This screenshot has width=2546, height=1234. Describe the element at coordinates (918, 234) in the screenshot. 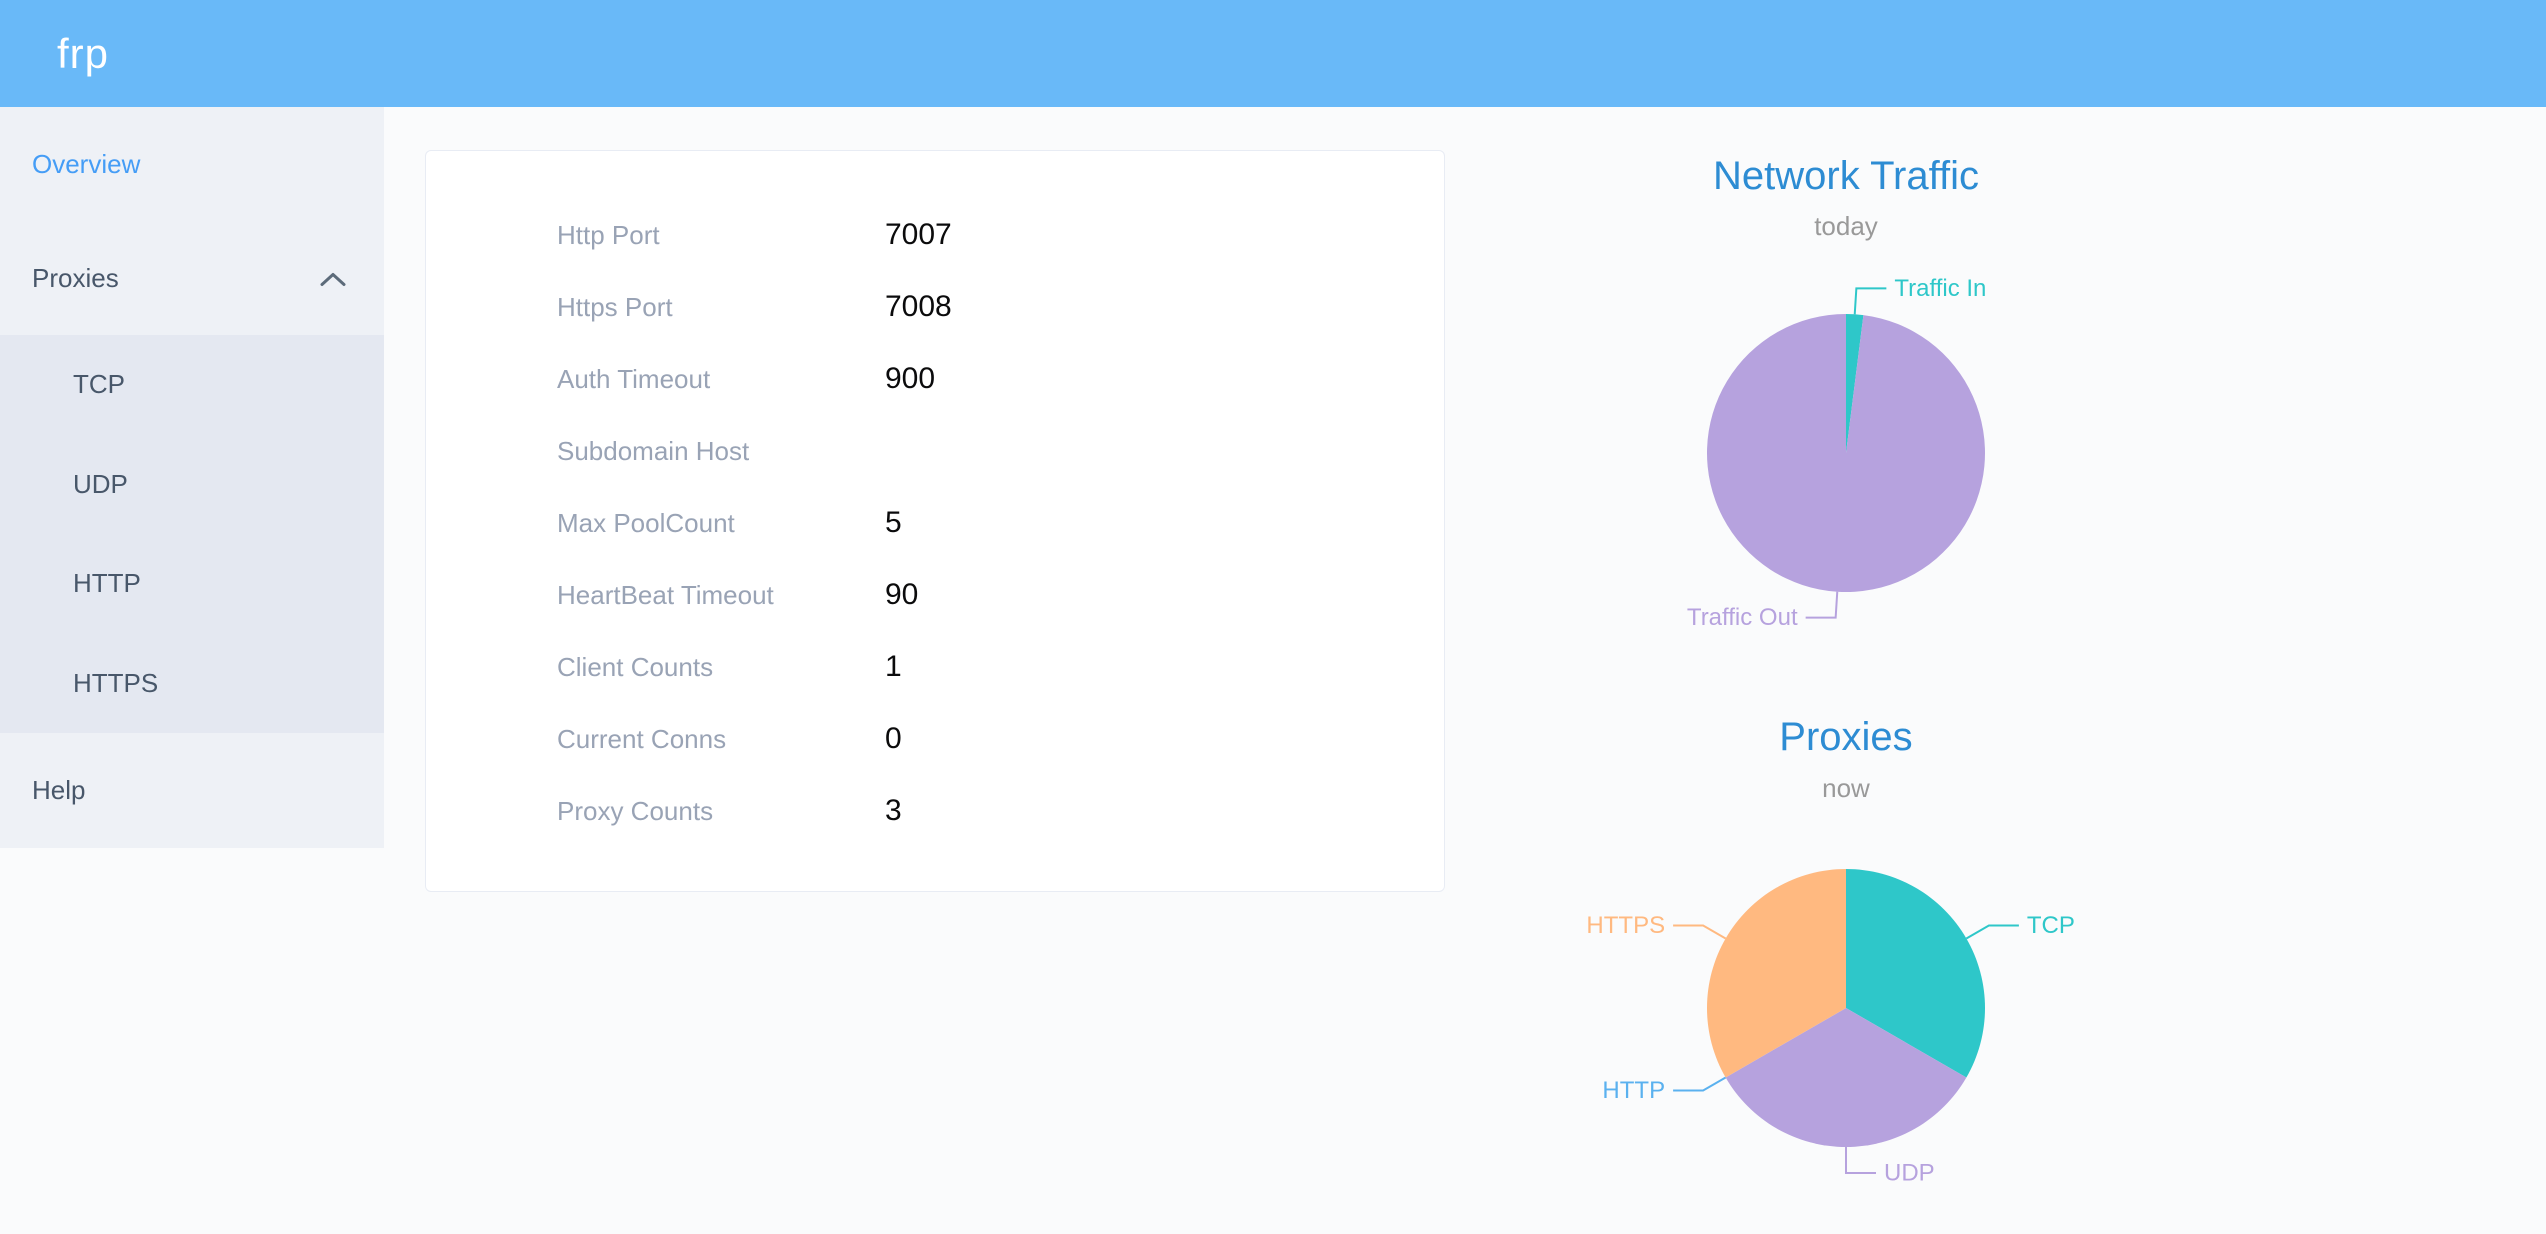

I see `info-value: 7007` at that location.